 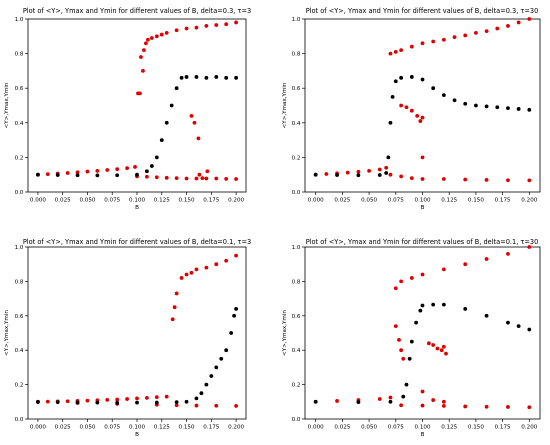 What do you see at coordinates (236, 428) in the screenshot?
I see `x-tick-label: 0.200` at bounding box center [236, 428].